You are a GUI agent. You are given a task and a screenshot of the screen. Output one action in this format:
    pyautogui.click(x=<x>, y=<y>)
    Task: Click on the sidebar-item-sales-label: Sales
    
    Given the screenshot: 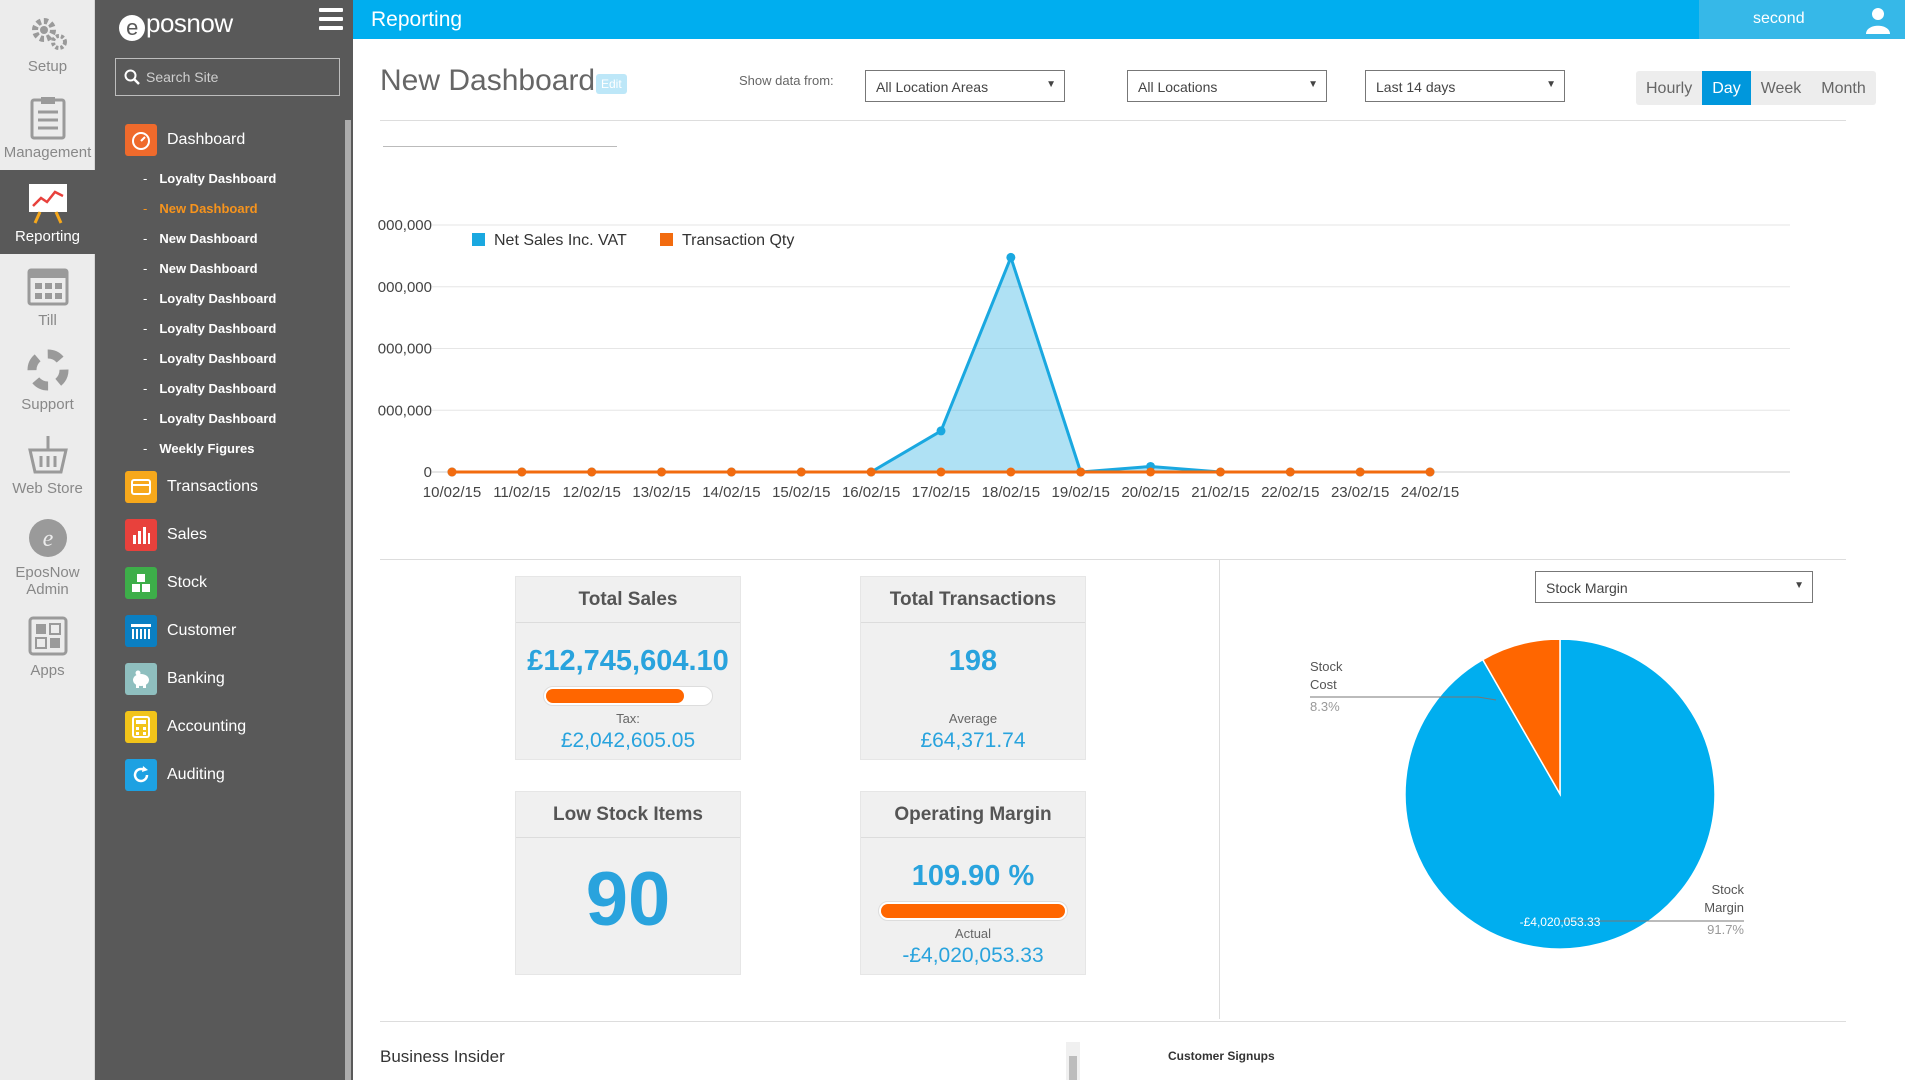 What is the action you would take?
    pyautogui.click(x=187, y=534)
    